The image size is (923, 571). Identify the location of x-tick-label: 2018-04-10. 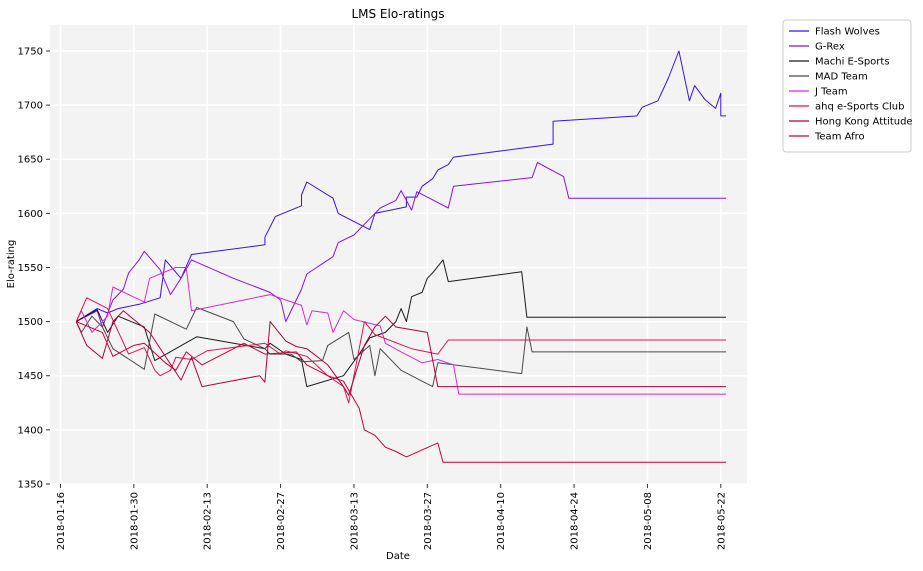
(501, 521).